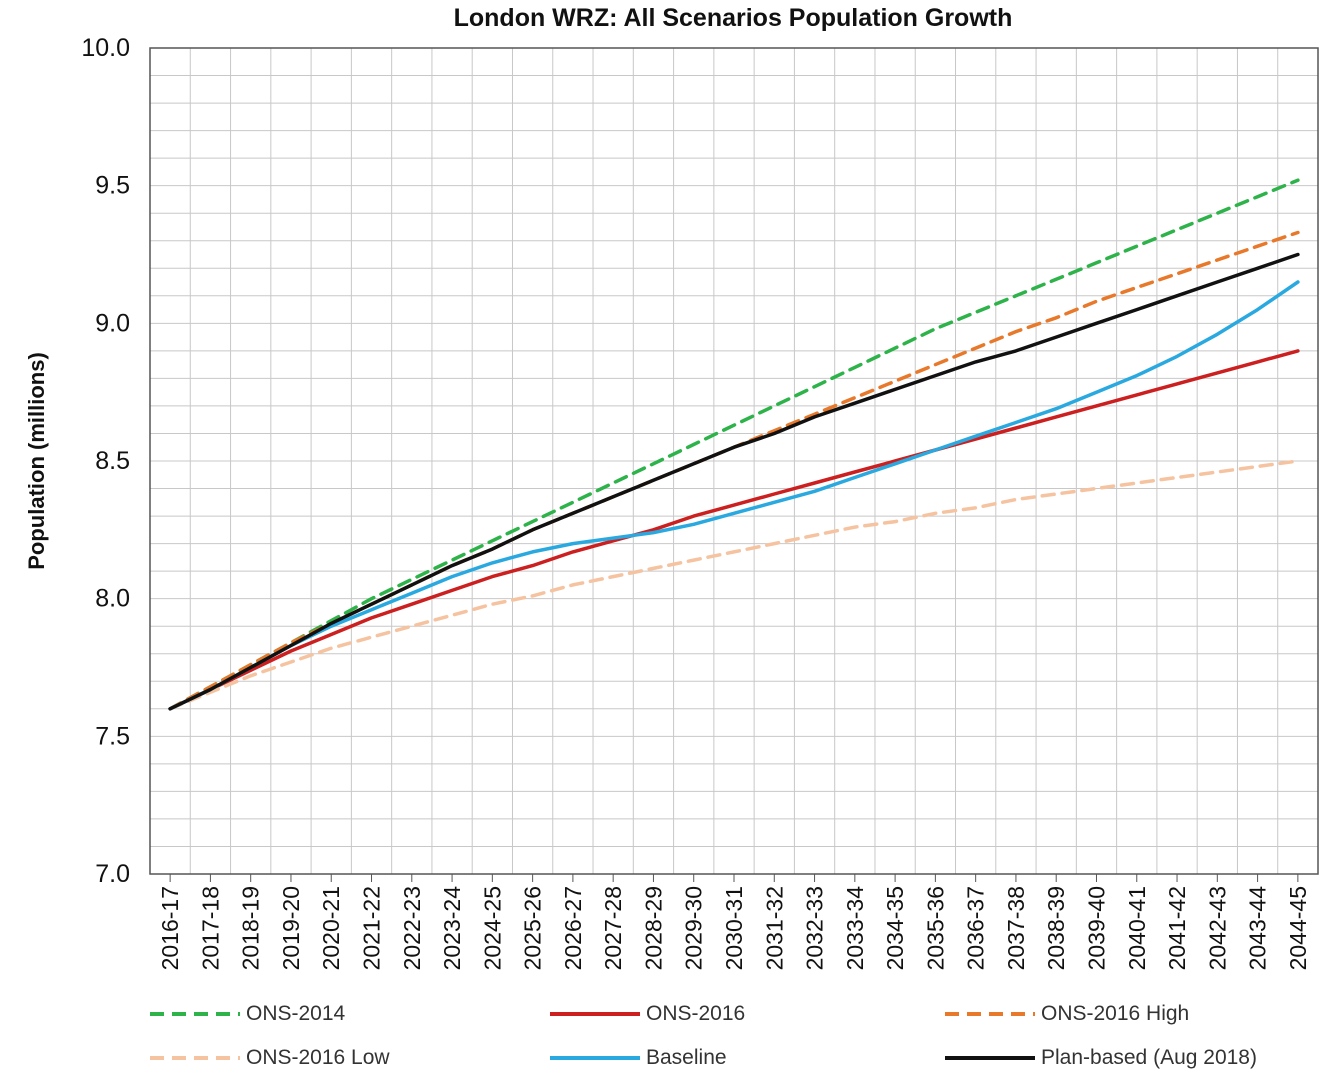 The width and height of the screenshot is (1326, 1075). What do you see at coordinates (895, 928) in the screenshot?
I see `x-tick-label: 2034-35` at bounding box center [895, 928].